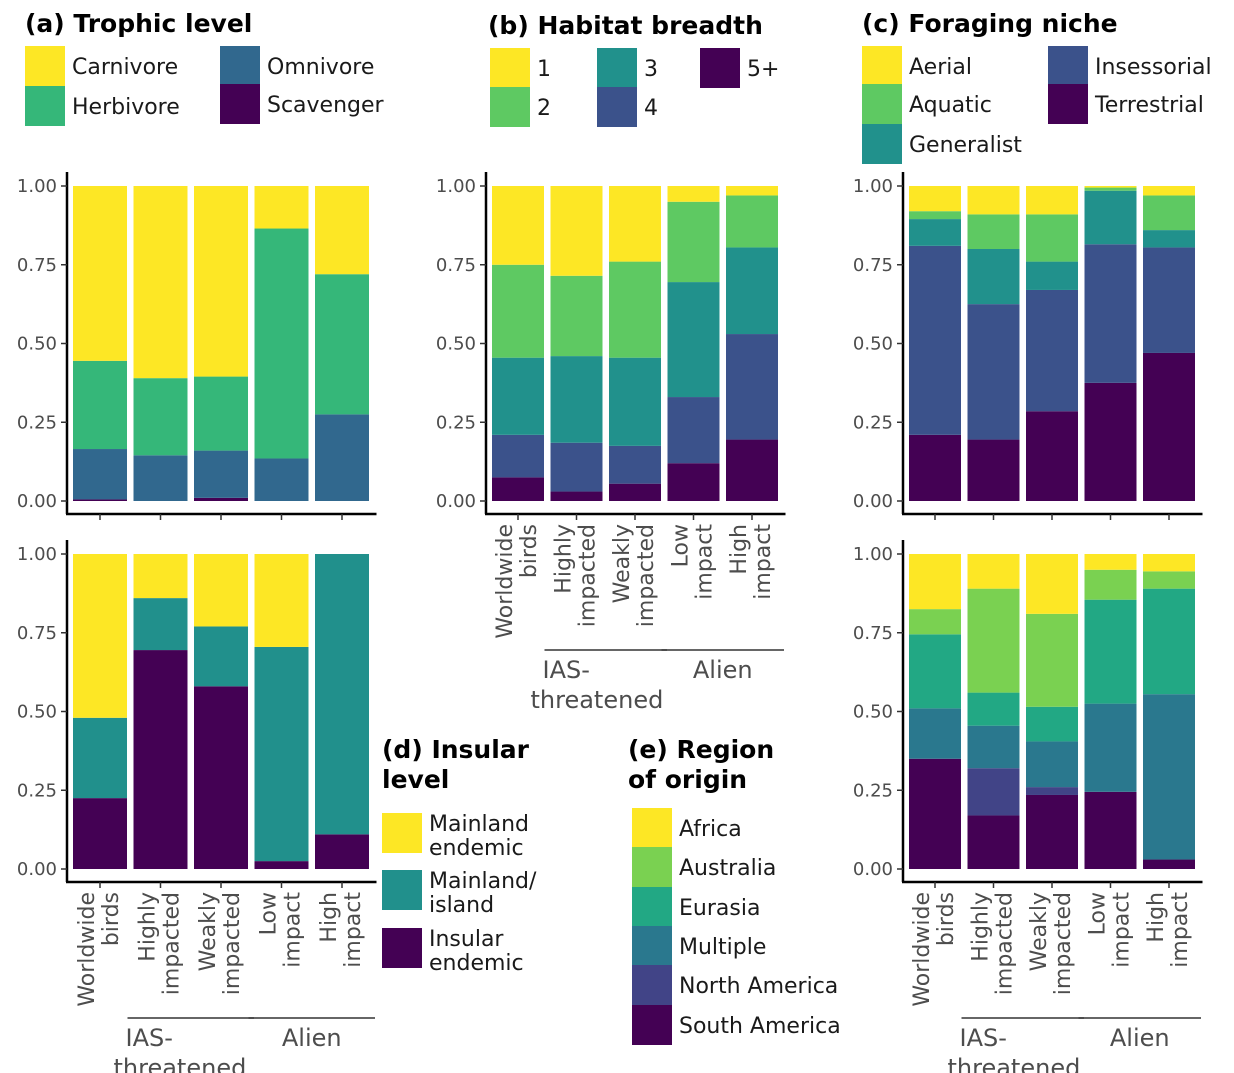  I want to click on legend-title: (a) Trophic level, so click(138, 23).